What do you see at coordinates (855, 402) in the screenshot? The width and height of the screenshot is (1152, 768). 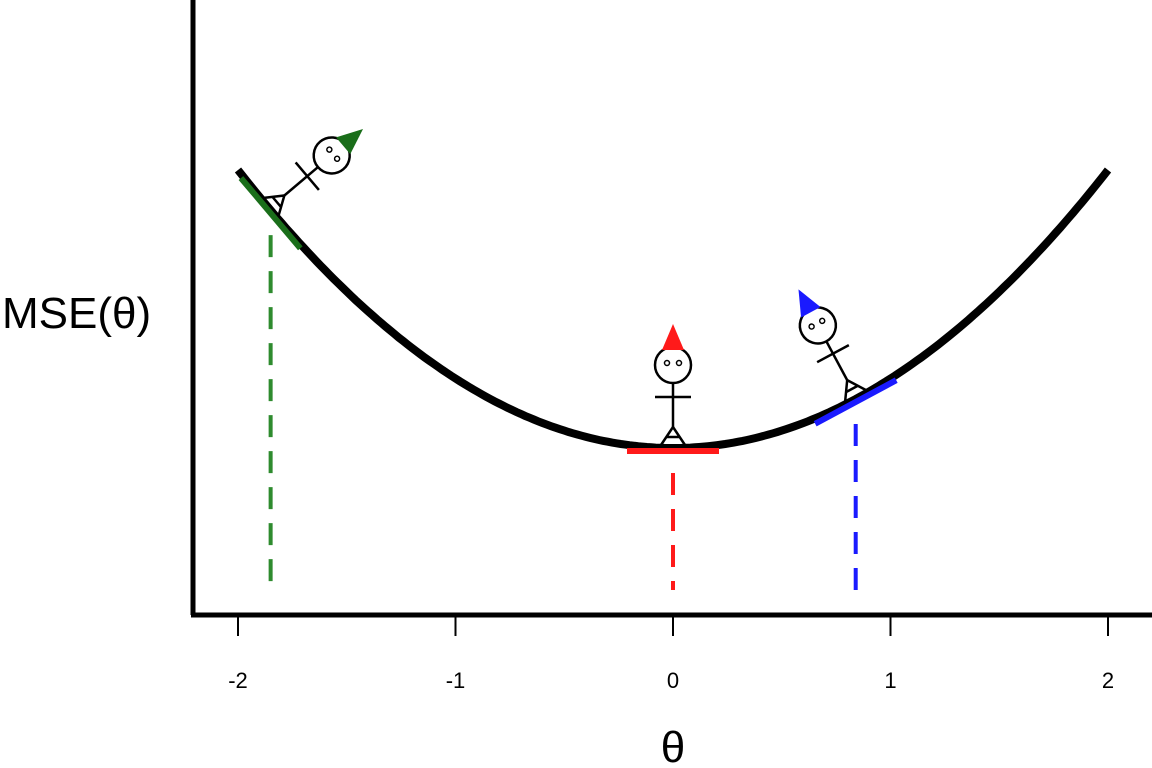 I see `tangent-blue` at bounding box center [855, 402].